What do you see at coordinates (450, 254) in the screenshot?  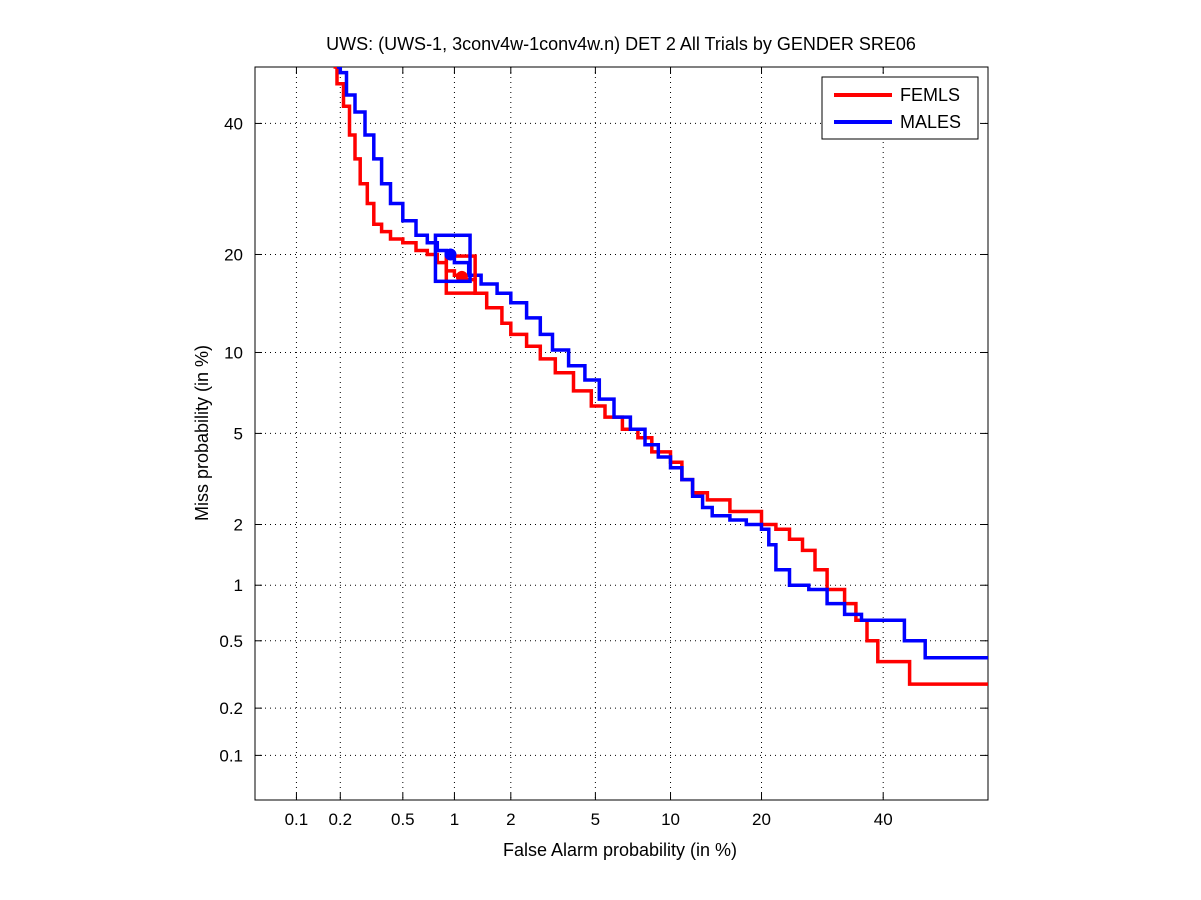 I see `operating-point-dot-males` at bounding box center [450, 254].